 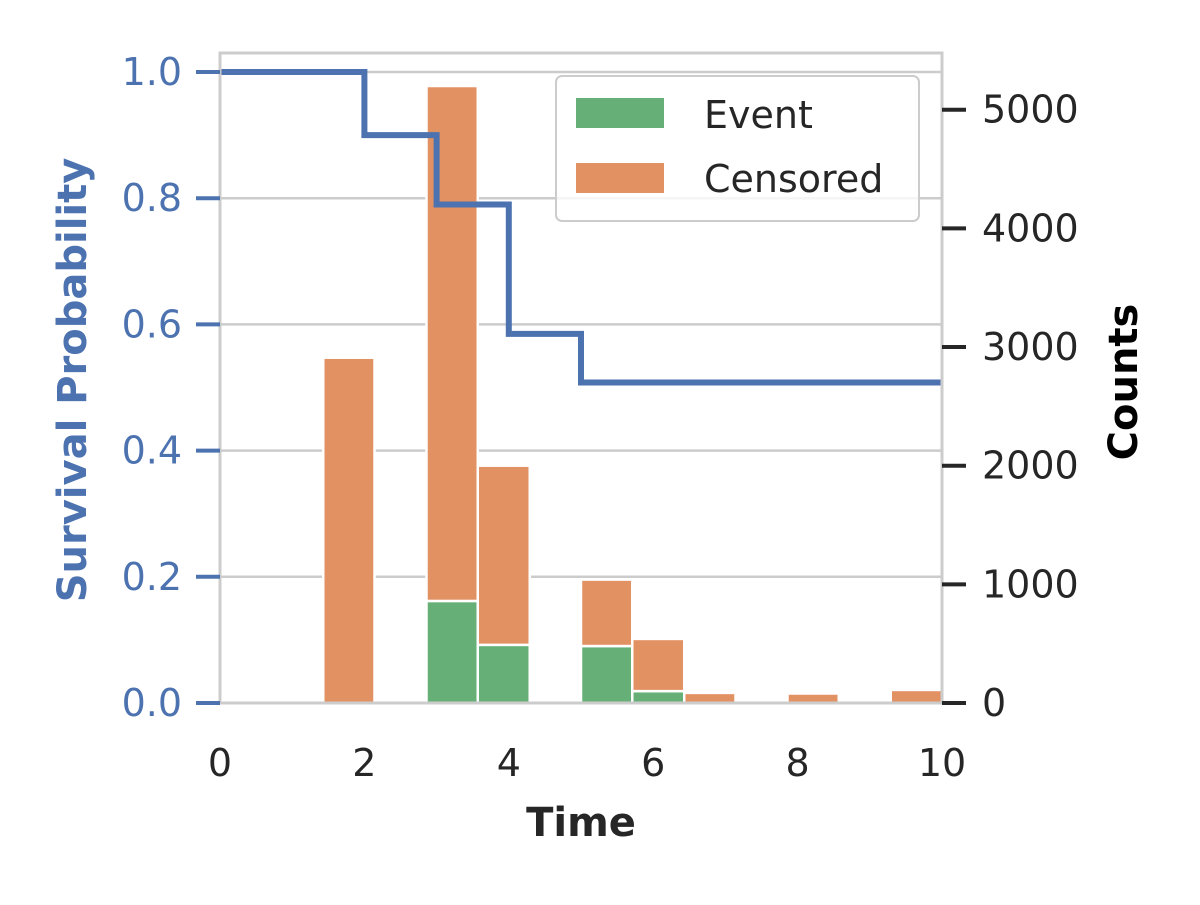 I want to click on tick-label-right-5: 5000, so click(x=1030, y=110).